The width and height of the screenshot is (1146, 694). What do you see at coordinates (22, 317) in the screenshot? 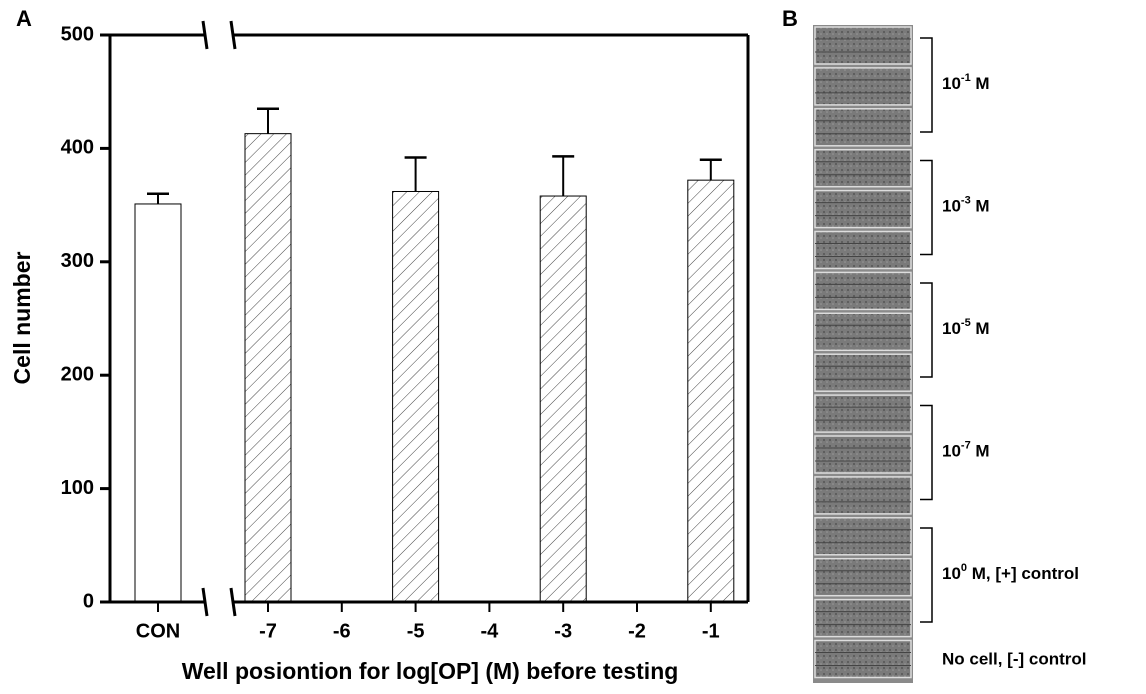
I see `y-axis-label: Cell number` at bounding box center [22, 317].